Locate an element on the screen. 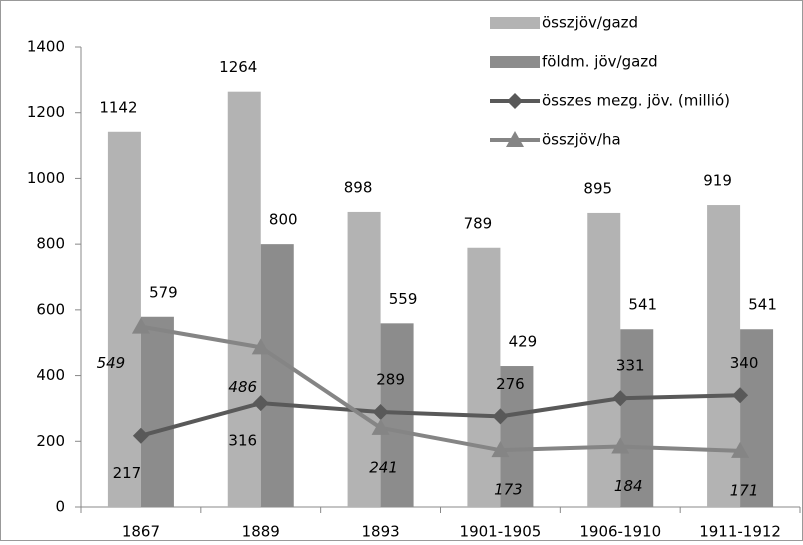  bar-label: 898 is located at coordinates (358, 187).